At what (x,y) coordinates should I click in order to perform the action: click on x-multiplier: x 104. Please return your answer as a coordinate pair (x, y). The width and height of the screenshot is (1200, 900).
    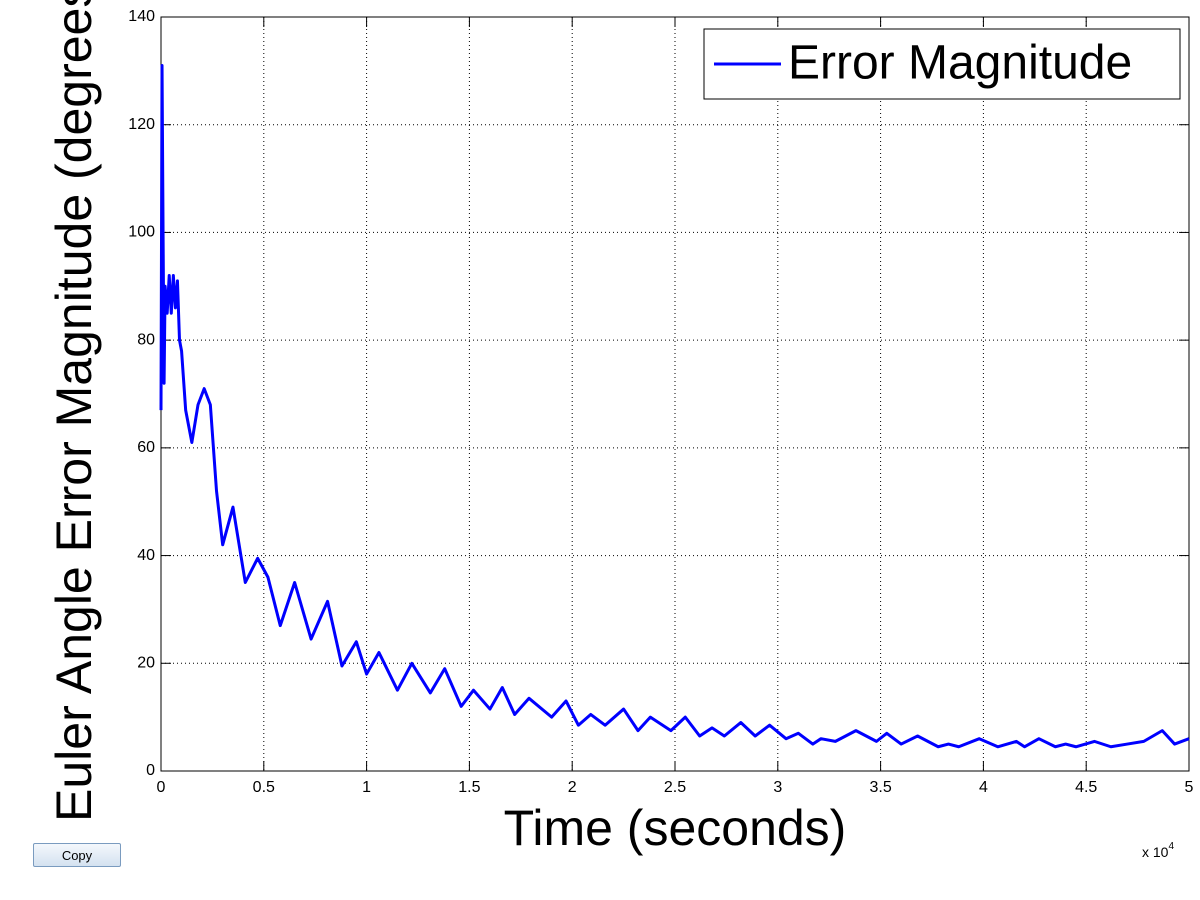
    Looking at the image, I should click on (1158, 850).